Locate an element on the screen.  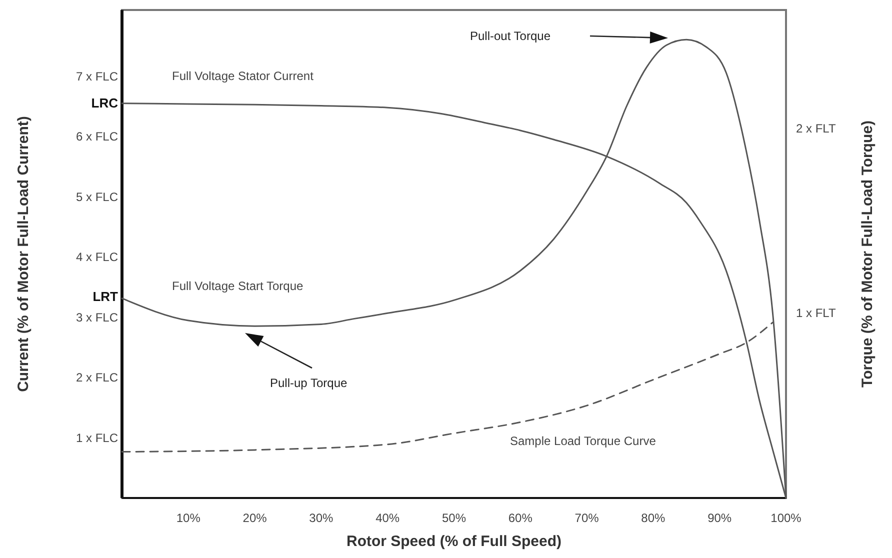
x-tick-label: 60% is located at coordinates (520, 518).